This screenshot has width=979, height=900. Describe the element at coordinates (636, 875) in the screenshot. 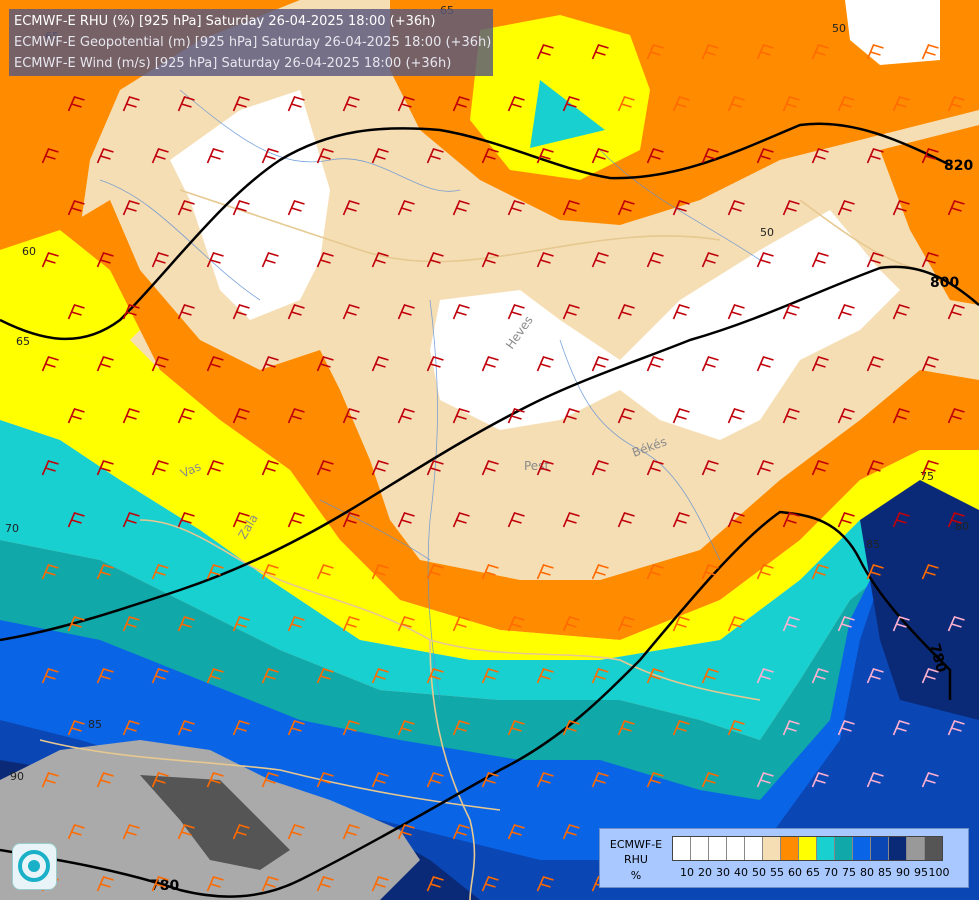

I see `legend-unit: %` at that location.